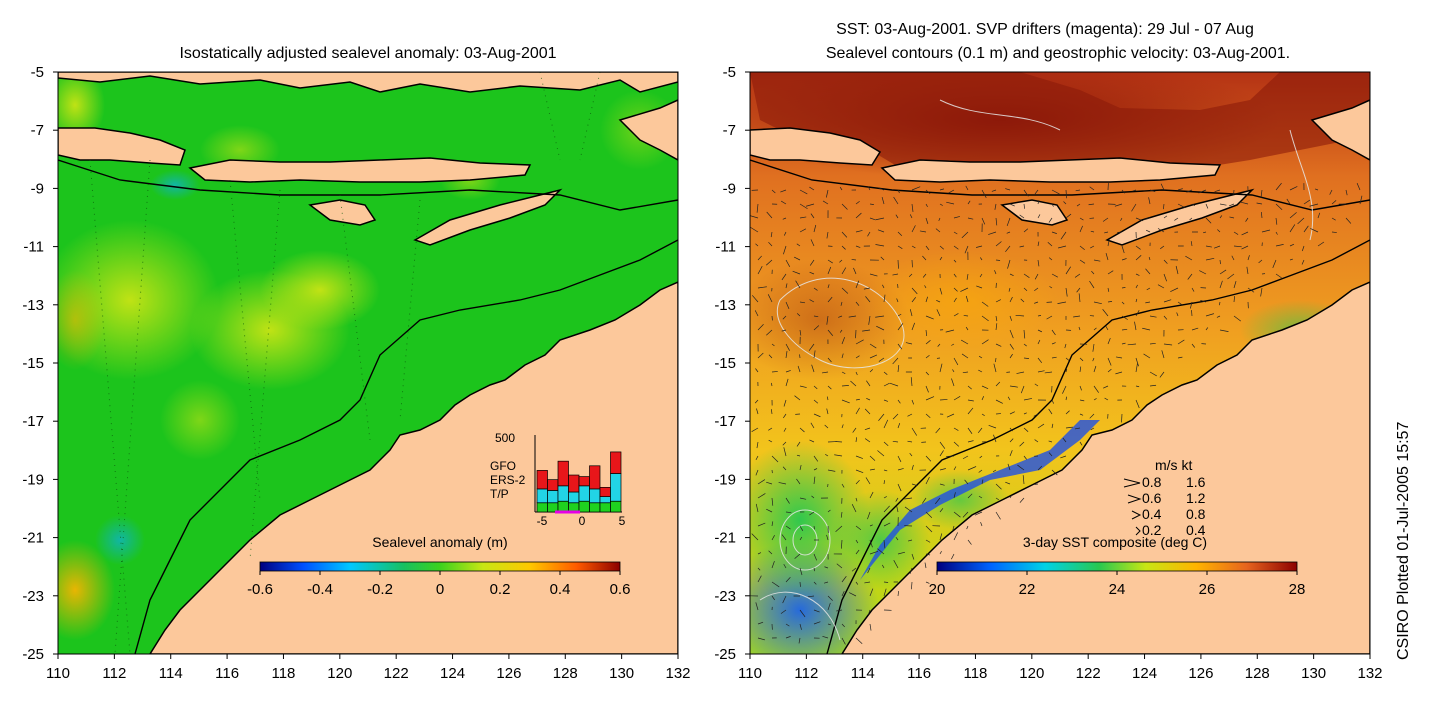 The image size is (1440, 720). Describe the element at coordinates (677, 673) in the screenshot. I see `x-tick-label: 132` at that location.